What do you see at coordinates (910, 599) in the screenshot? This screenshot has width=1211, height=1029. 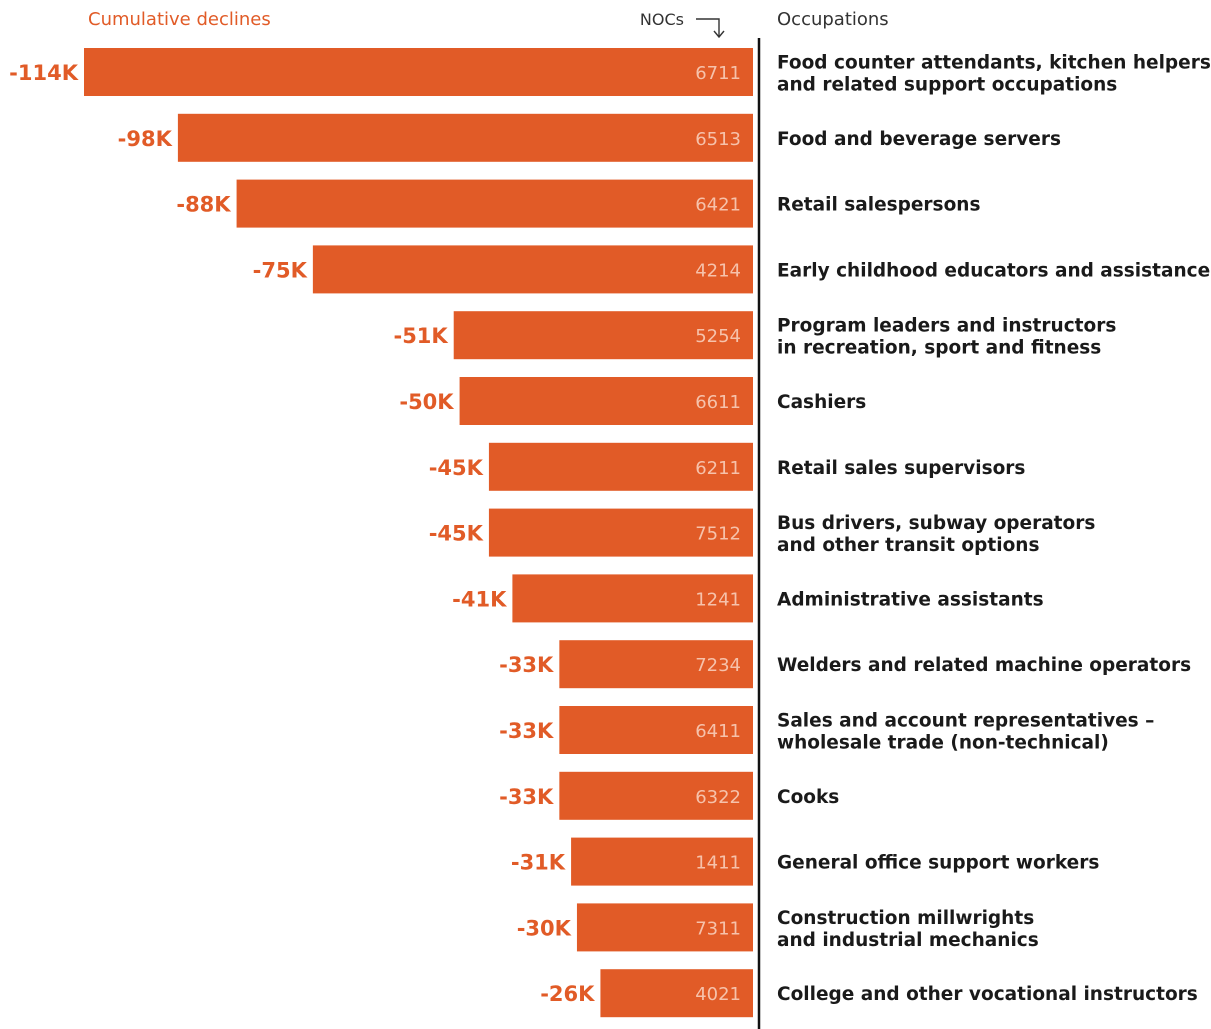 I see `occupation-label: Administrative assistants` at bounding box center [910, 599].